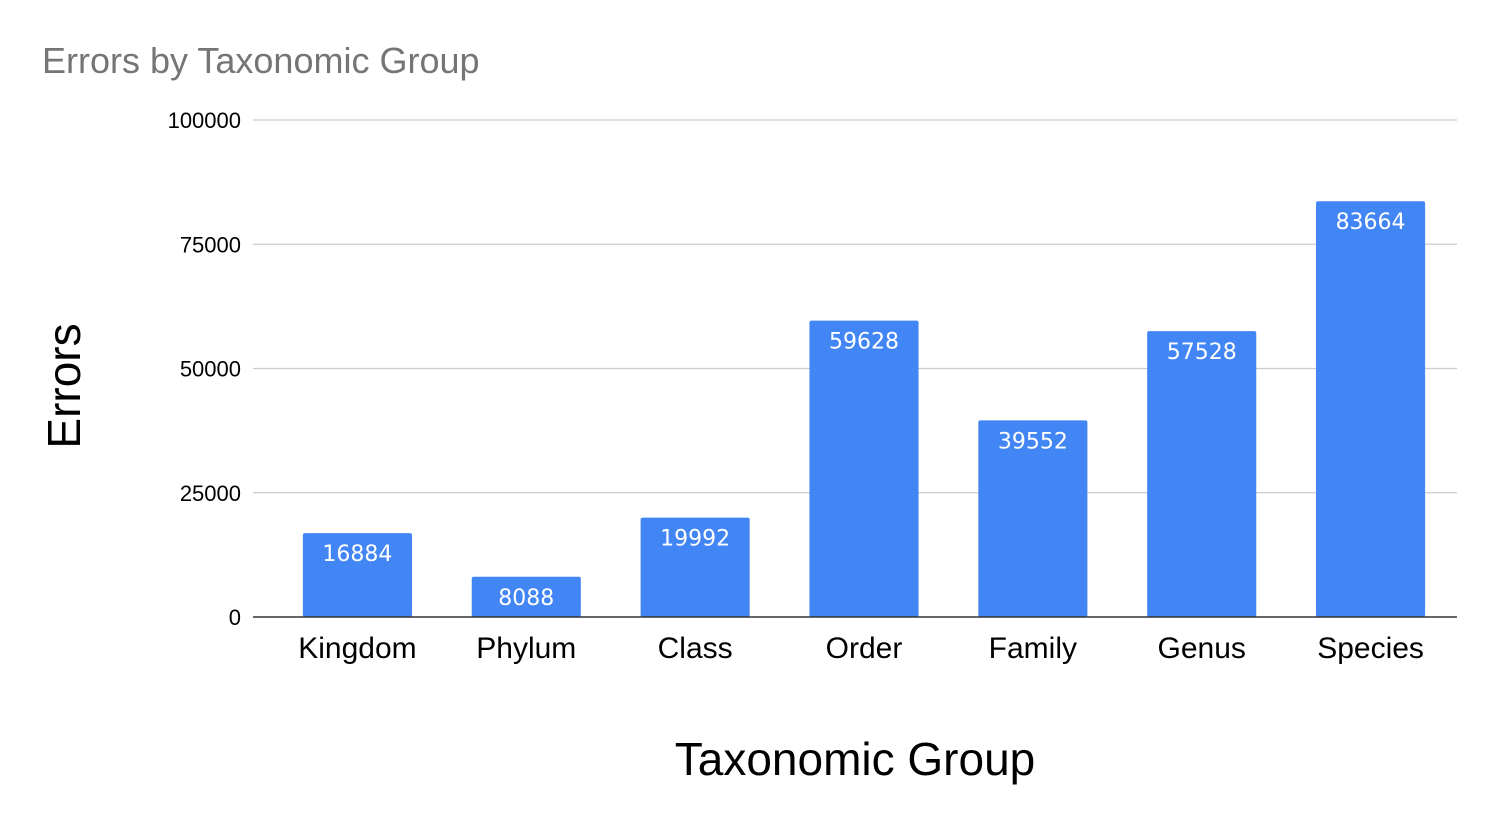 The width and height of the screenshot is (1497, 825). I want to click on bar-family, so click(1033, 518).